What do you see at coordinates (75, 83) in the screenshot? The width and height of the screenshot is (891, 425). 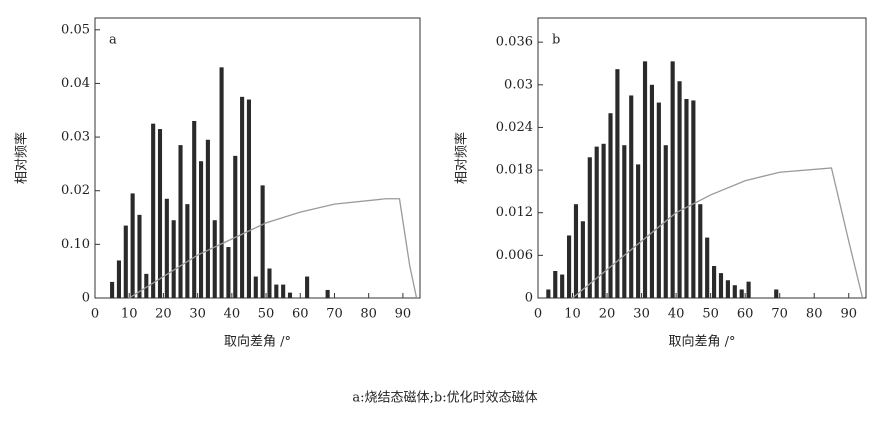 I see `y-tick-label: 0.04` at bounding box center [75, 83].